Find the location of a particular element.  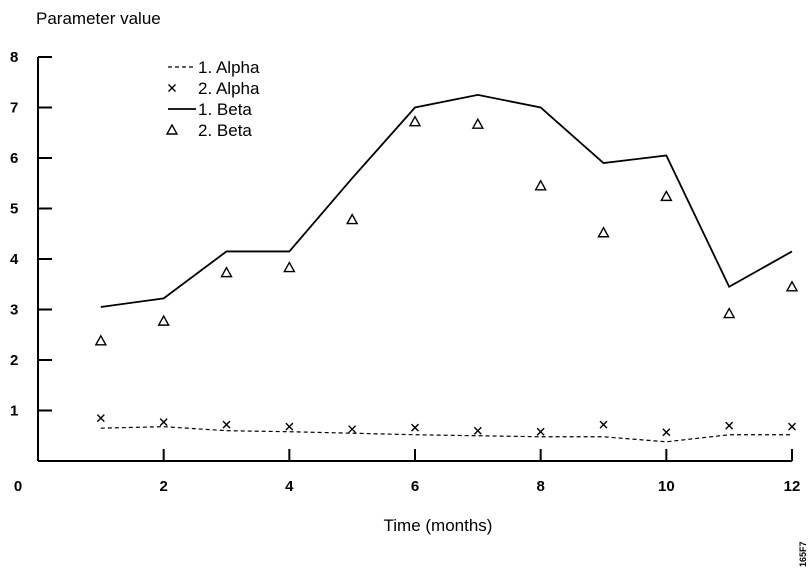

figure-id: 165F7 is located at coordinates (803, 554).